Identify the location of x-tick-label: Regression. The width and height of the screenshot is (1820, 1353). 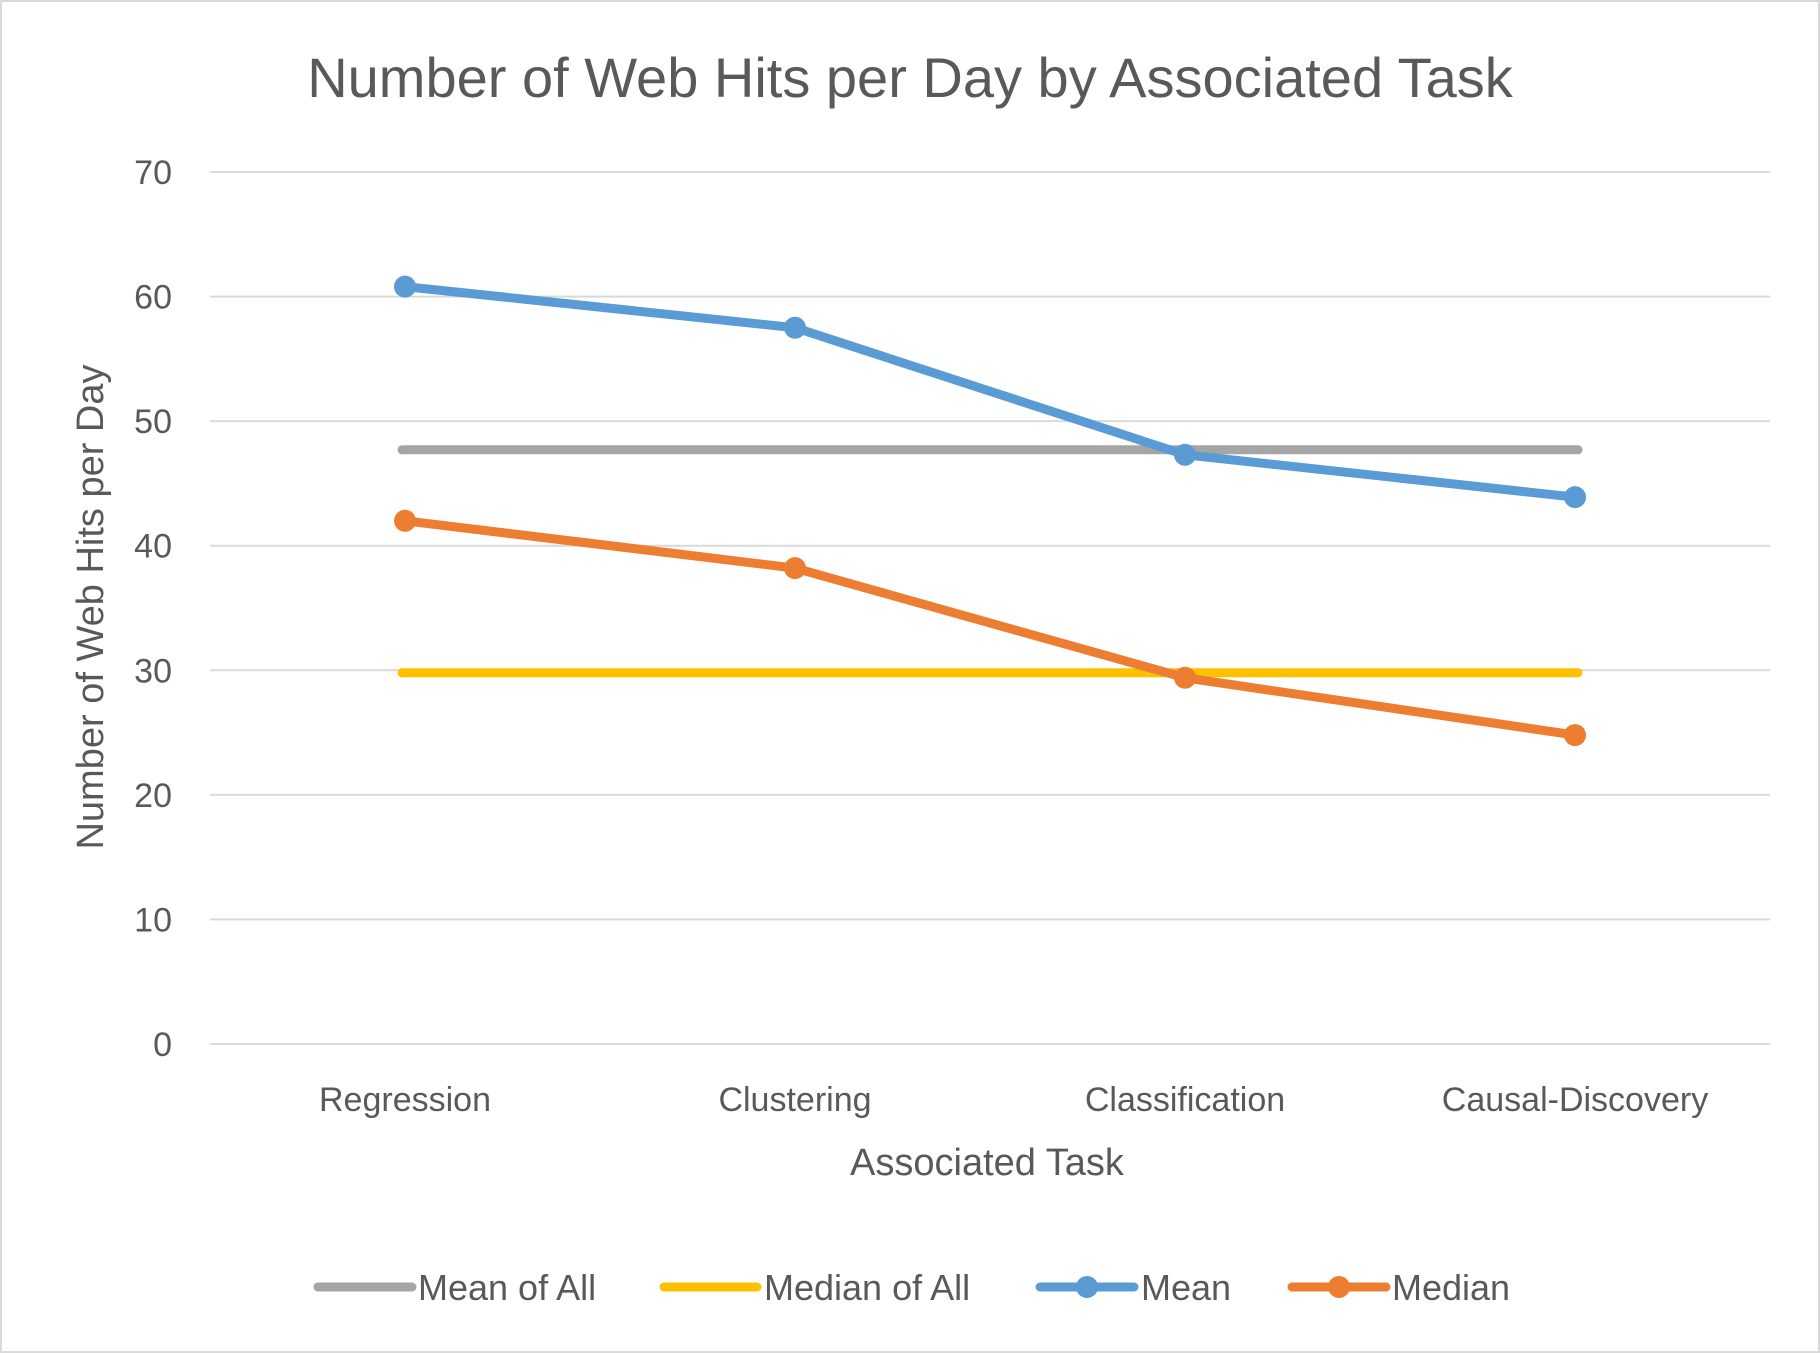
(405, 1100).